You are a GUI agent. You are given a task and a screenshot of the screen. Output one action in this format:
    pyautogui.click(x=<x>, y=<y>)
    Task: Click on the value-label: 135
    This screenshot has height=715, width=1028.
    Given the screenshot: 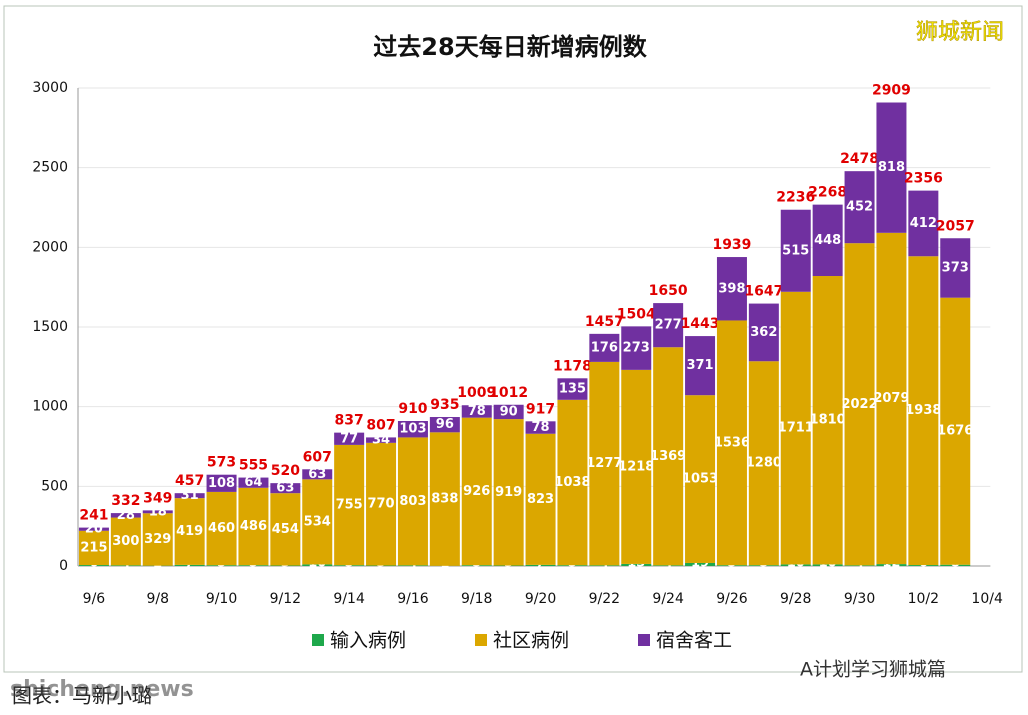 What is the action you would take?
    pyautogui.click(x=572, y=389)
    